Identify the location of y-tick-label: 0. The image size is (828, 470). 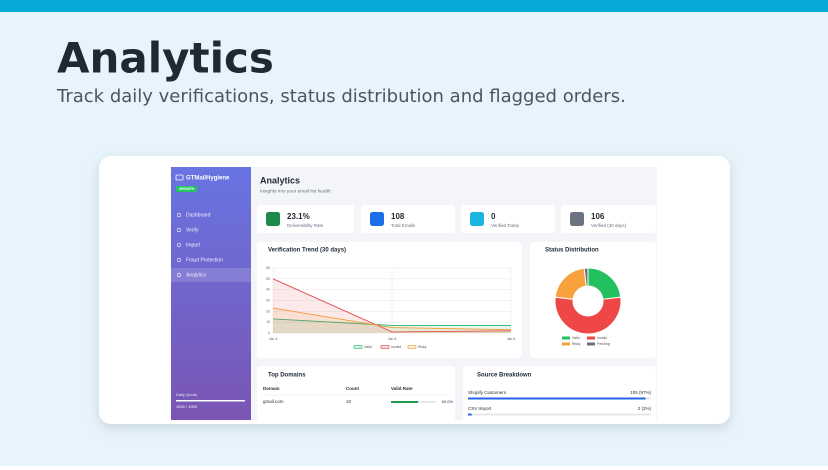
(269, 333).